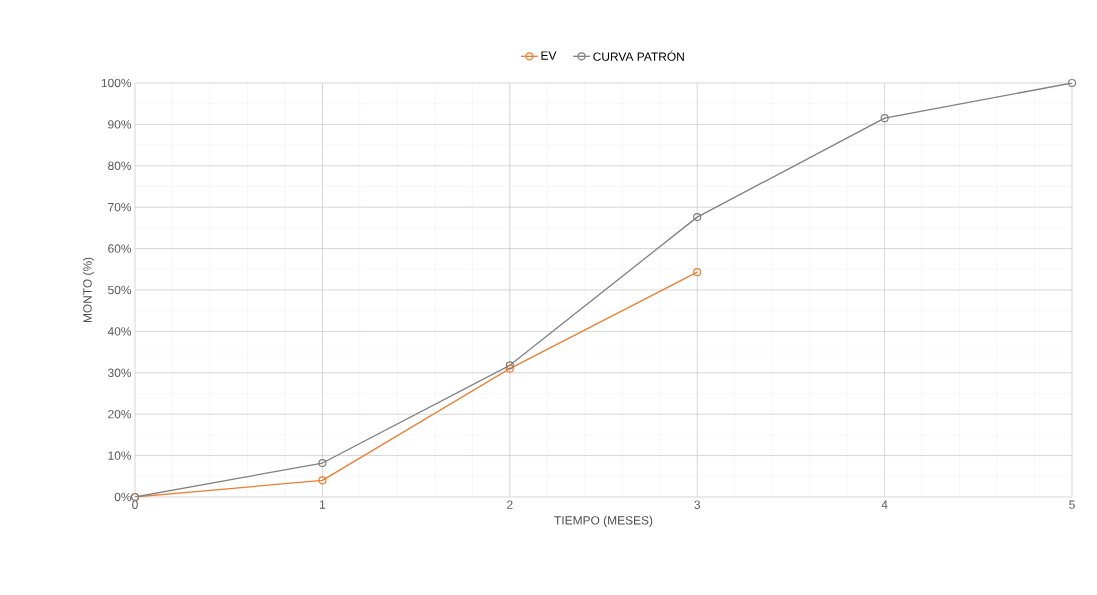 The width and height of the screenshot is (1097, 595). Describe the element at coordinates (549, 55) in the screenshot. I see `legend-label: EV` at that location.